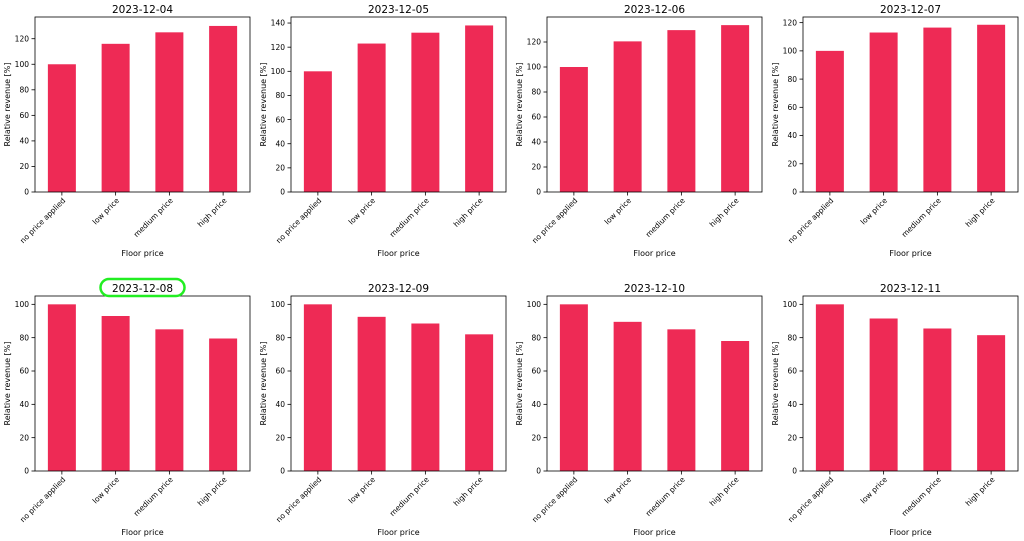 The width and height of the screenshot is (1024, 541). What do you see at coordinates (910, 10) in the screenshot?
I see `chart-title: 2023-12-07` at bounding box center [910, 10].